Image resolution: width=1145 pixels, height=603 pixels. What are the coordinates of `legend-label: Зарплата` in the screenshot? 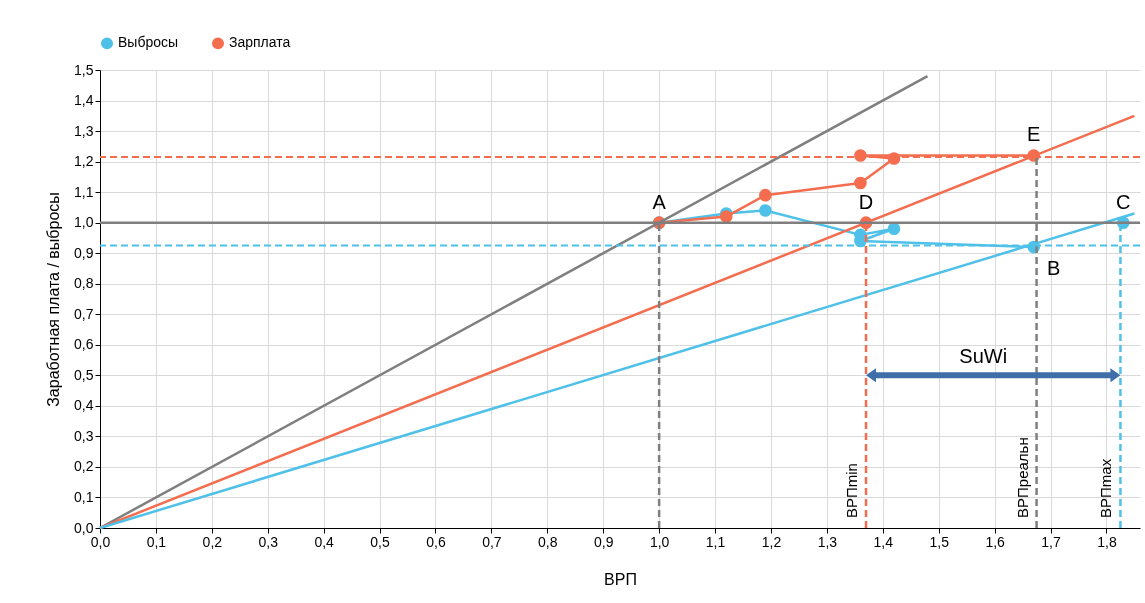 It's located at (260, 42).